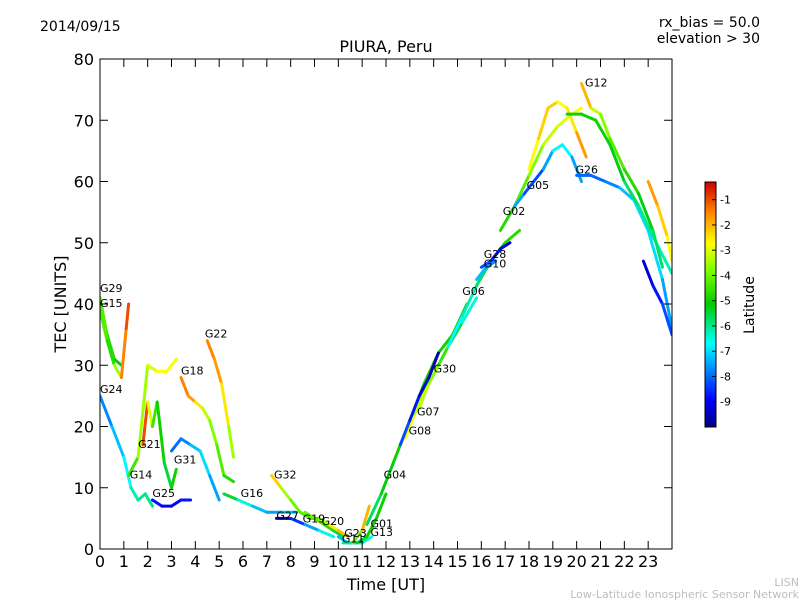 The image size is (800, 600). Describe the element at coordinates (353, 538) in the screenshot. I see `prn-label: G11` at that location.